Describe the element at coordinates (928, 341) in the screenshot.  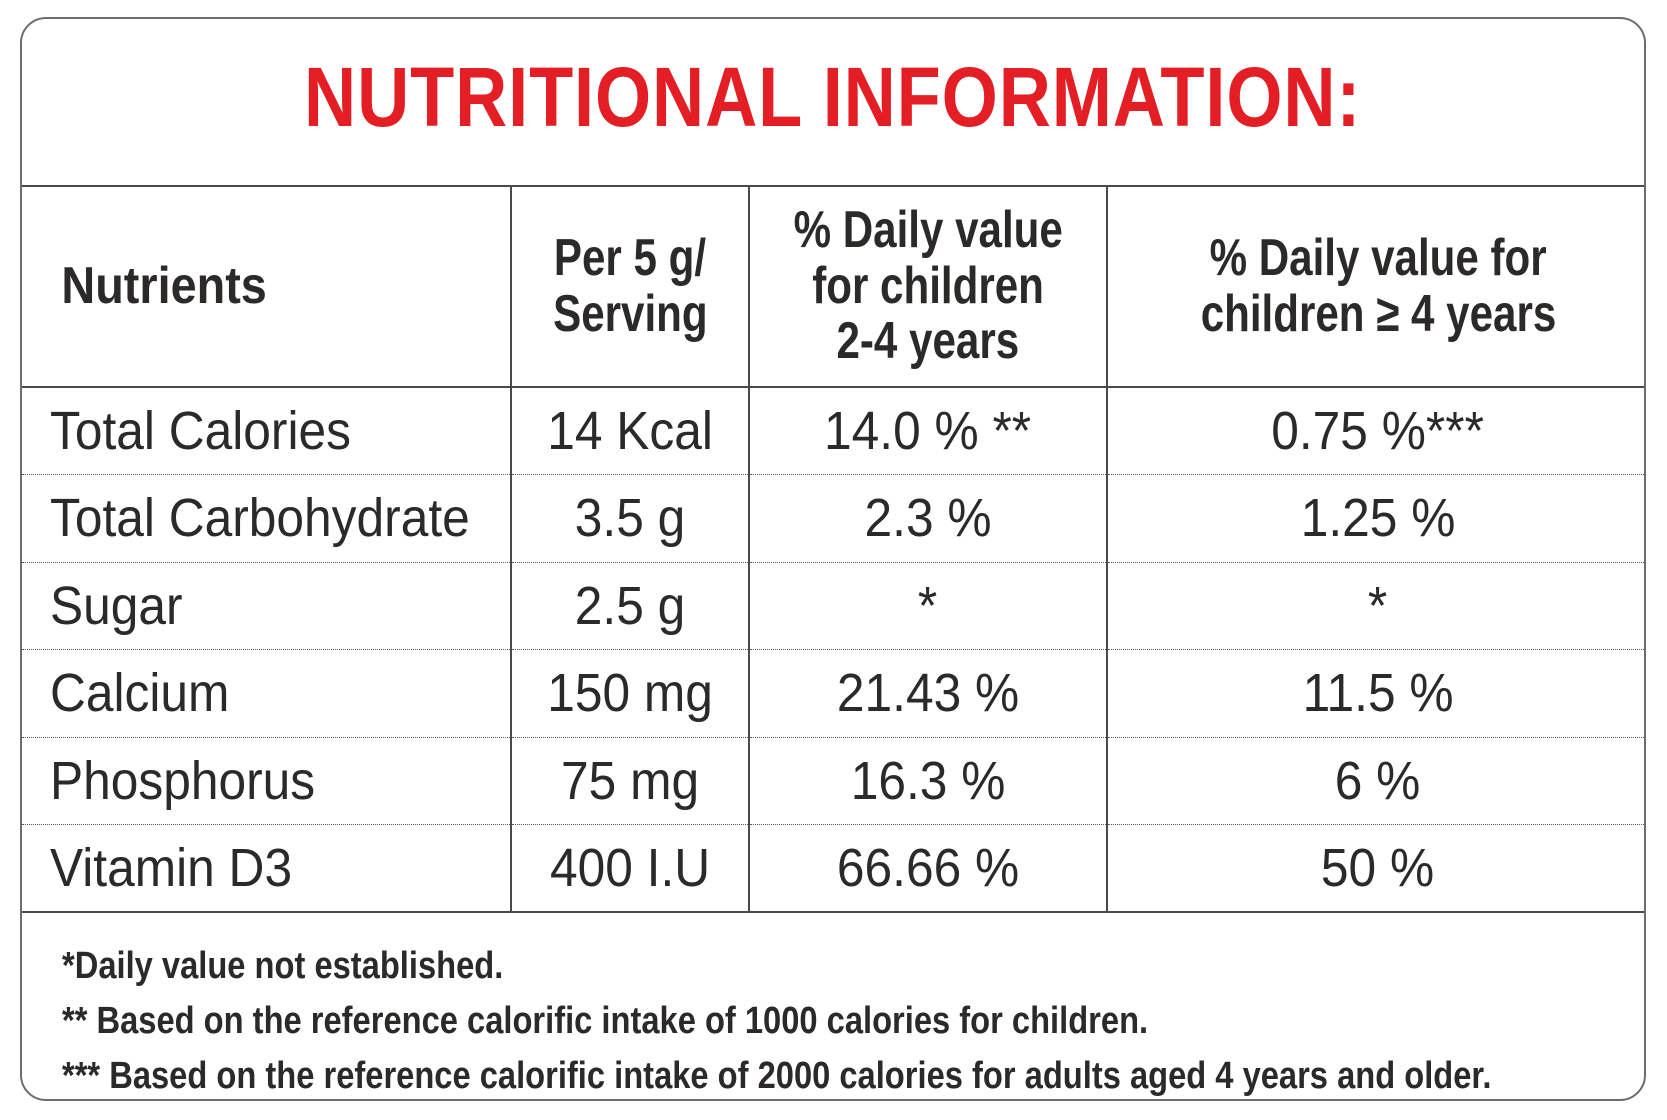
I see `header-dv-2-4-line-3: 2-4 years` at that location.